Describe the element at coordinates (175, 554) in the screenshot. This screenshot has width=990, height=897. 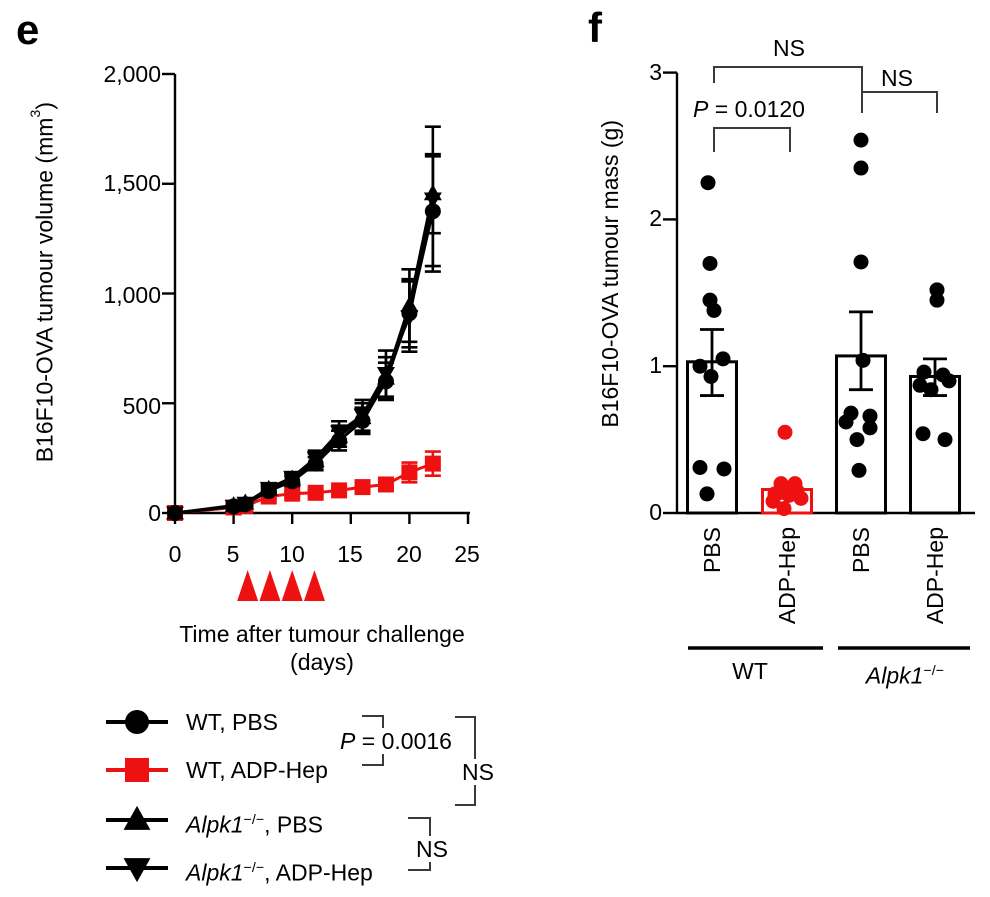
I see `panel-e-xtick-0: 0` at that location.